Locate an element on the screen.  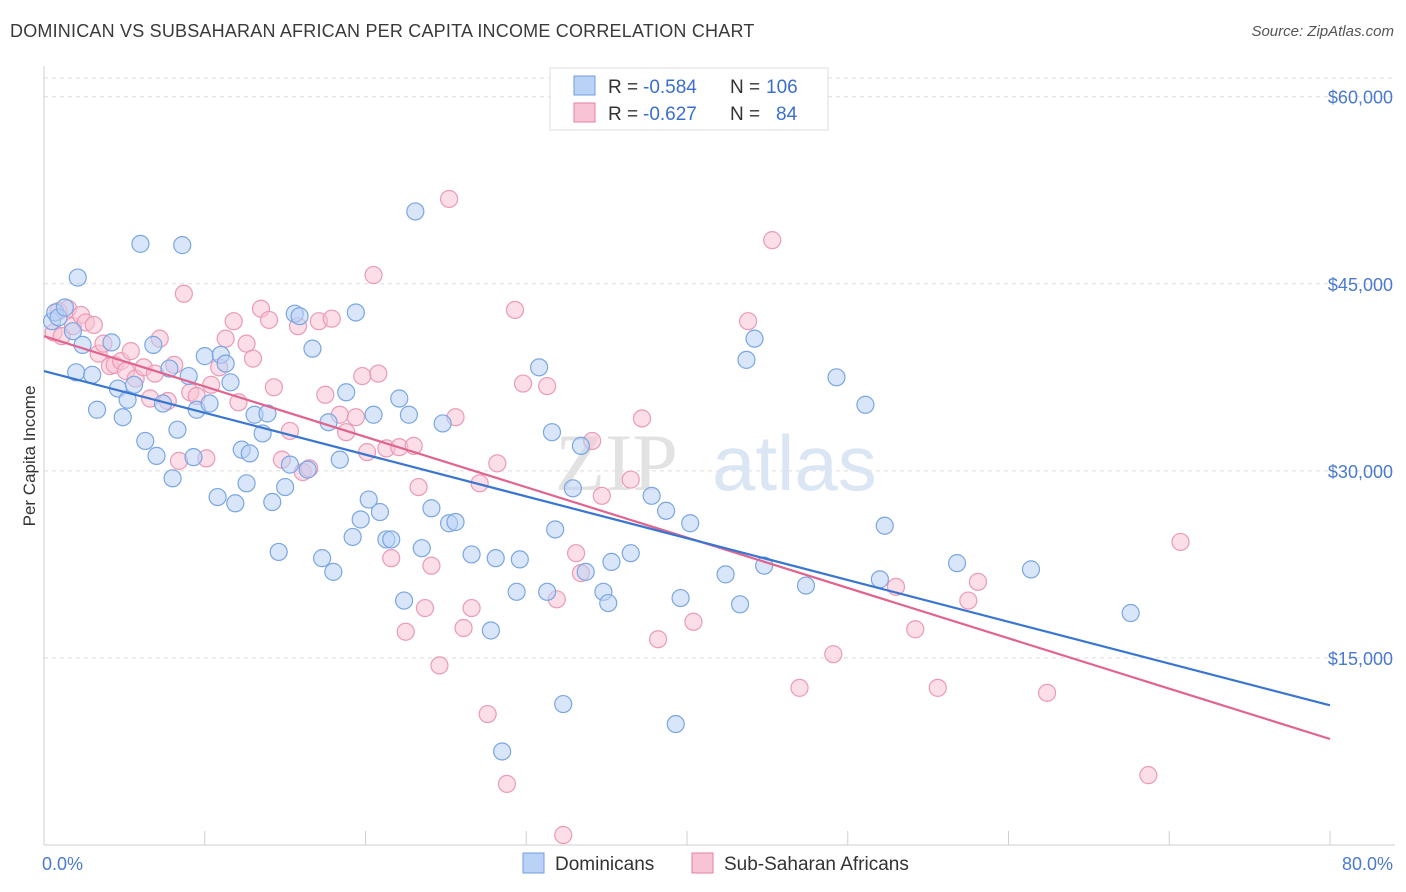
y-tick-label: $60,000 is located at coordinates (1360, 98).